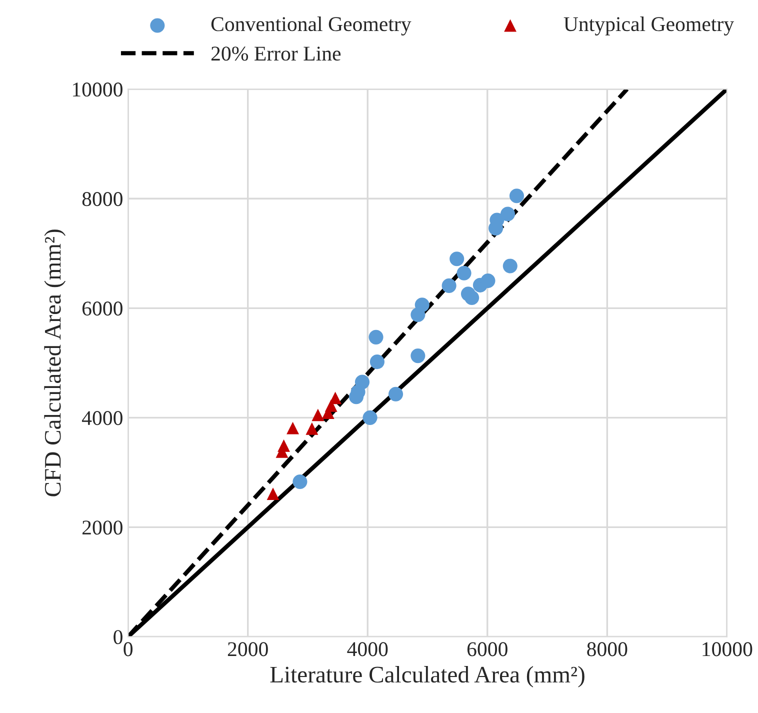 This screenshot has width=758, height=713. I want to click on y-tick-label: 0, so click(118, 637).